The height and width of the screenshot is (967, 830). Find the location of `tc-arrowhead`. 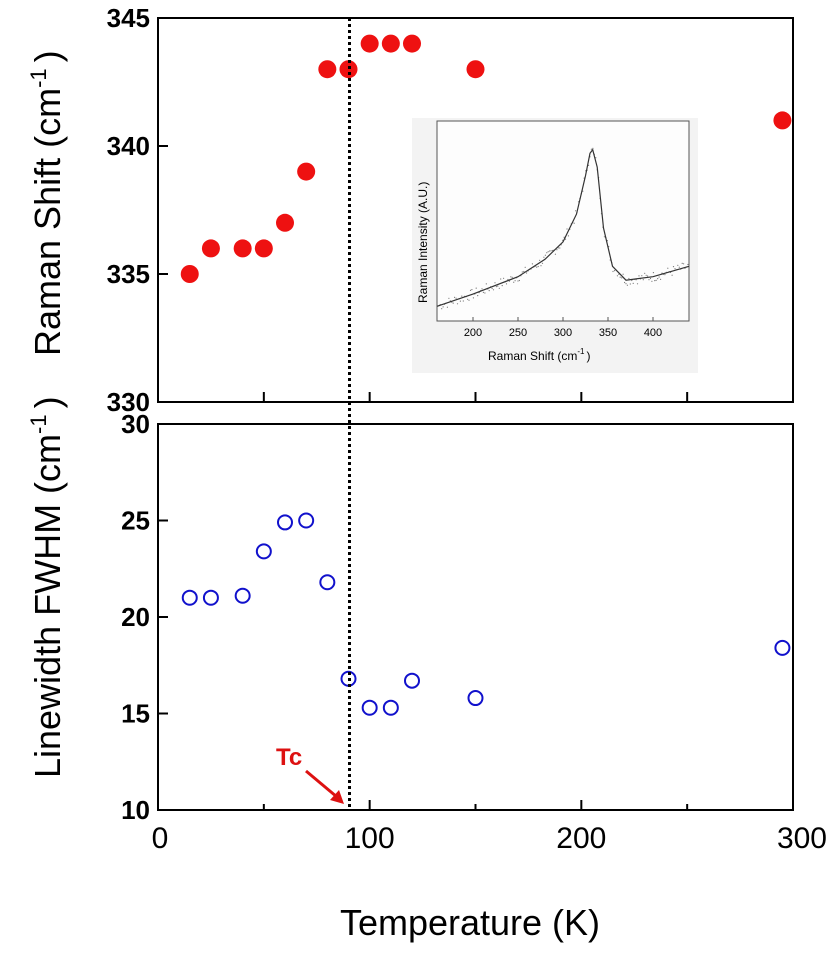

tc-arrowhead is located at coordinates (337, 797).